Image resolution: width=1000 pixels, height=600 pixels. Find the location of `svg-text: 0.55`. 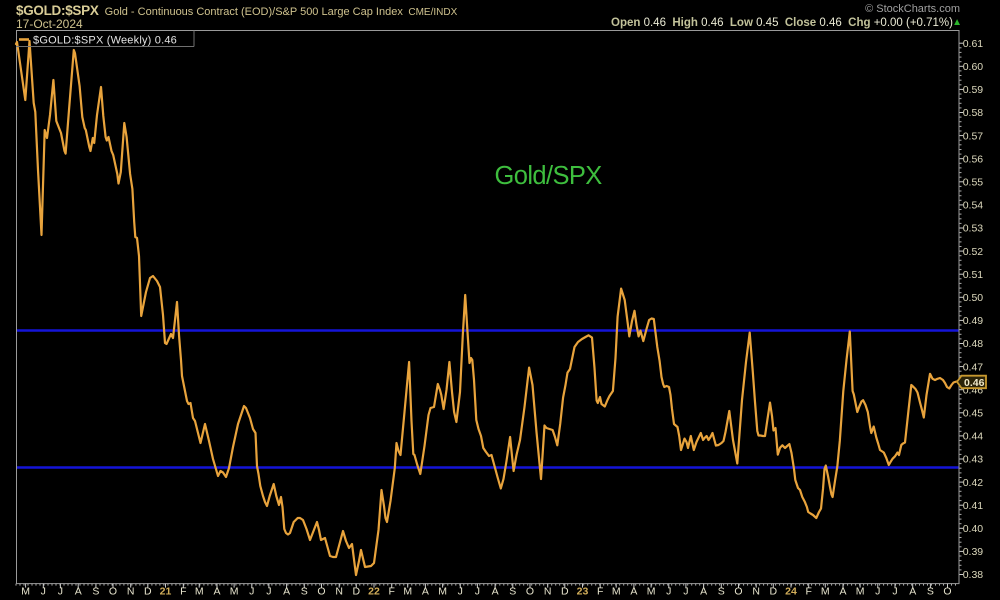

svg-text: 0.55 is located at coordinates (973, 183).